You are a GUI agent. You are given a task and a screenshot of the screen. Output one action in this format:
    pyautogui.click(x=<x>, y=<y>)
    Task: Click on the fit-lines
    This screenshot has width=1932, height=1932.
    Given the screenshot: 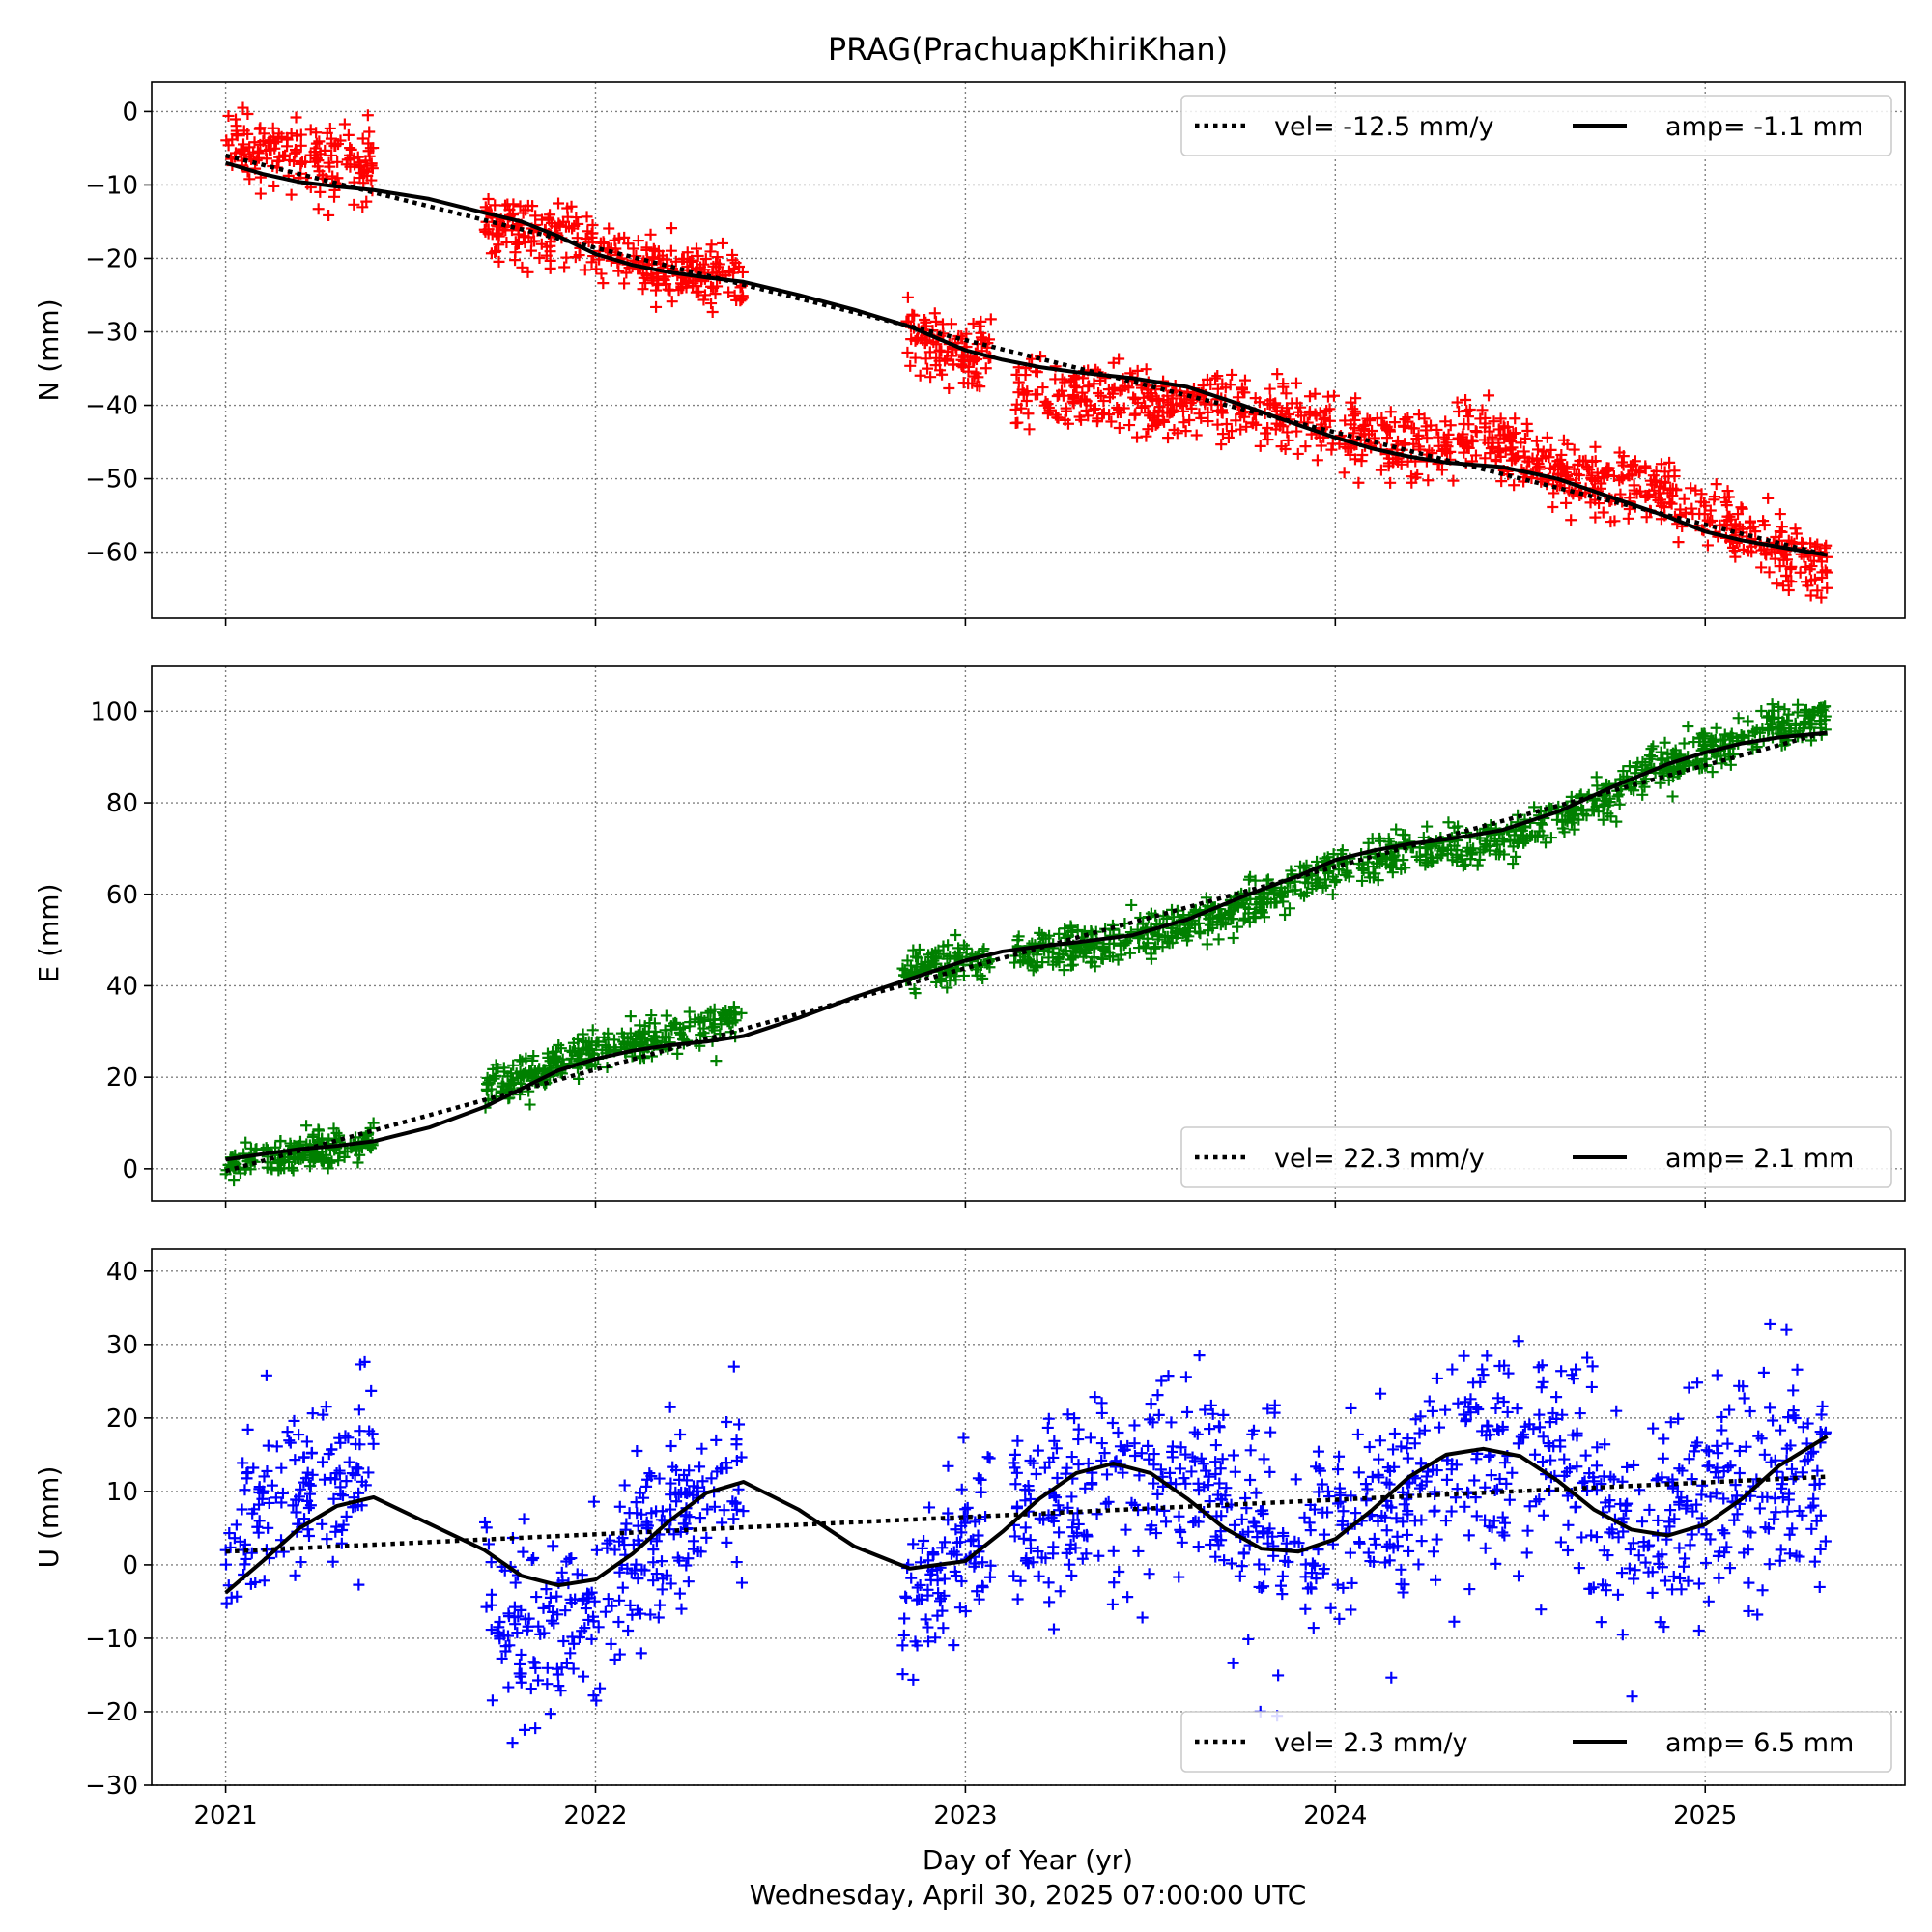 What is the action you would take?
    pyautogui.click(x=1026, y=1515)
    